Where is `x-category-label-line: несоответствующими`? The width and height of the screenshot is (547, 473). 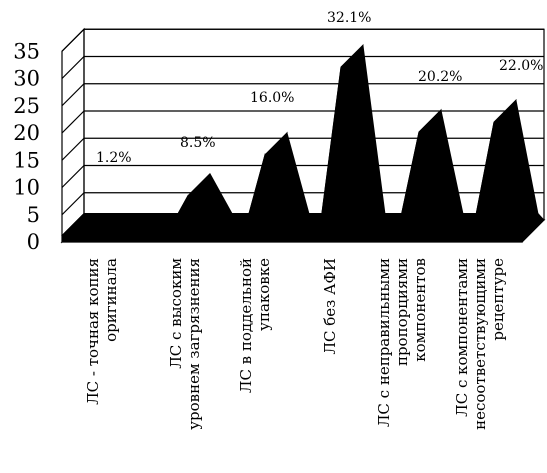
x-category-label-line: несоответствующими is located at coordinates (480, 344).